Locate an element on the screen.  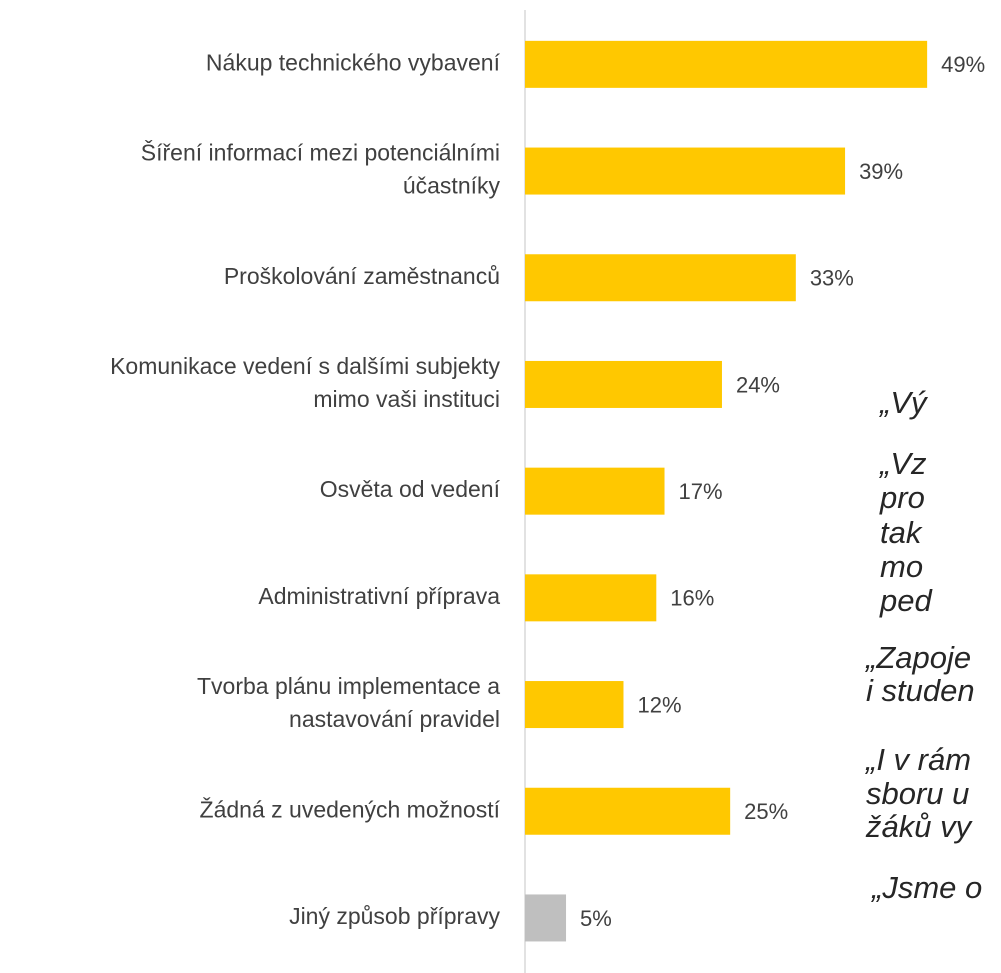
quote: pro is located at coordinates (902, 497).